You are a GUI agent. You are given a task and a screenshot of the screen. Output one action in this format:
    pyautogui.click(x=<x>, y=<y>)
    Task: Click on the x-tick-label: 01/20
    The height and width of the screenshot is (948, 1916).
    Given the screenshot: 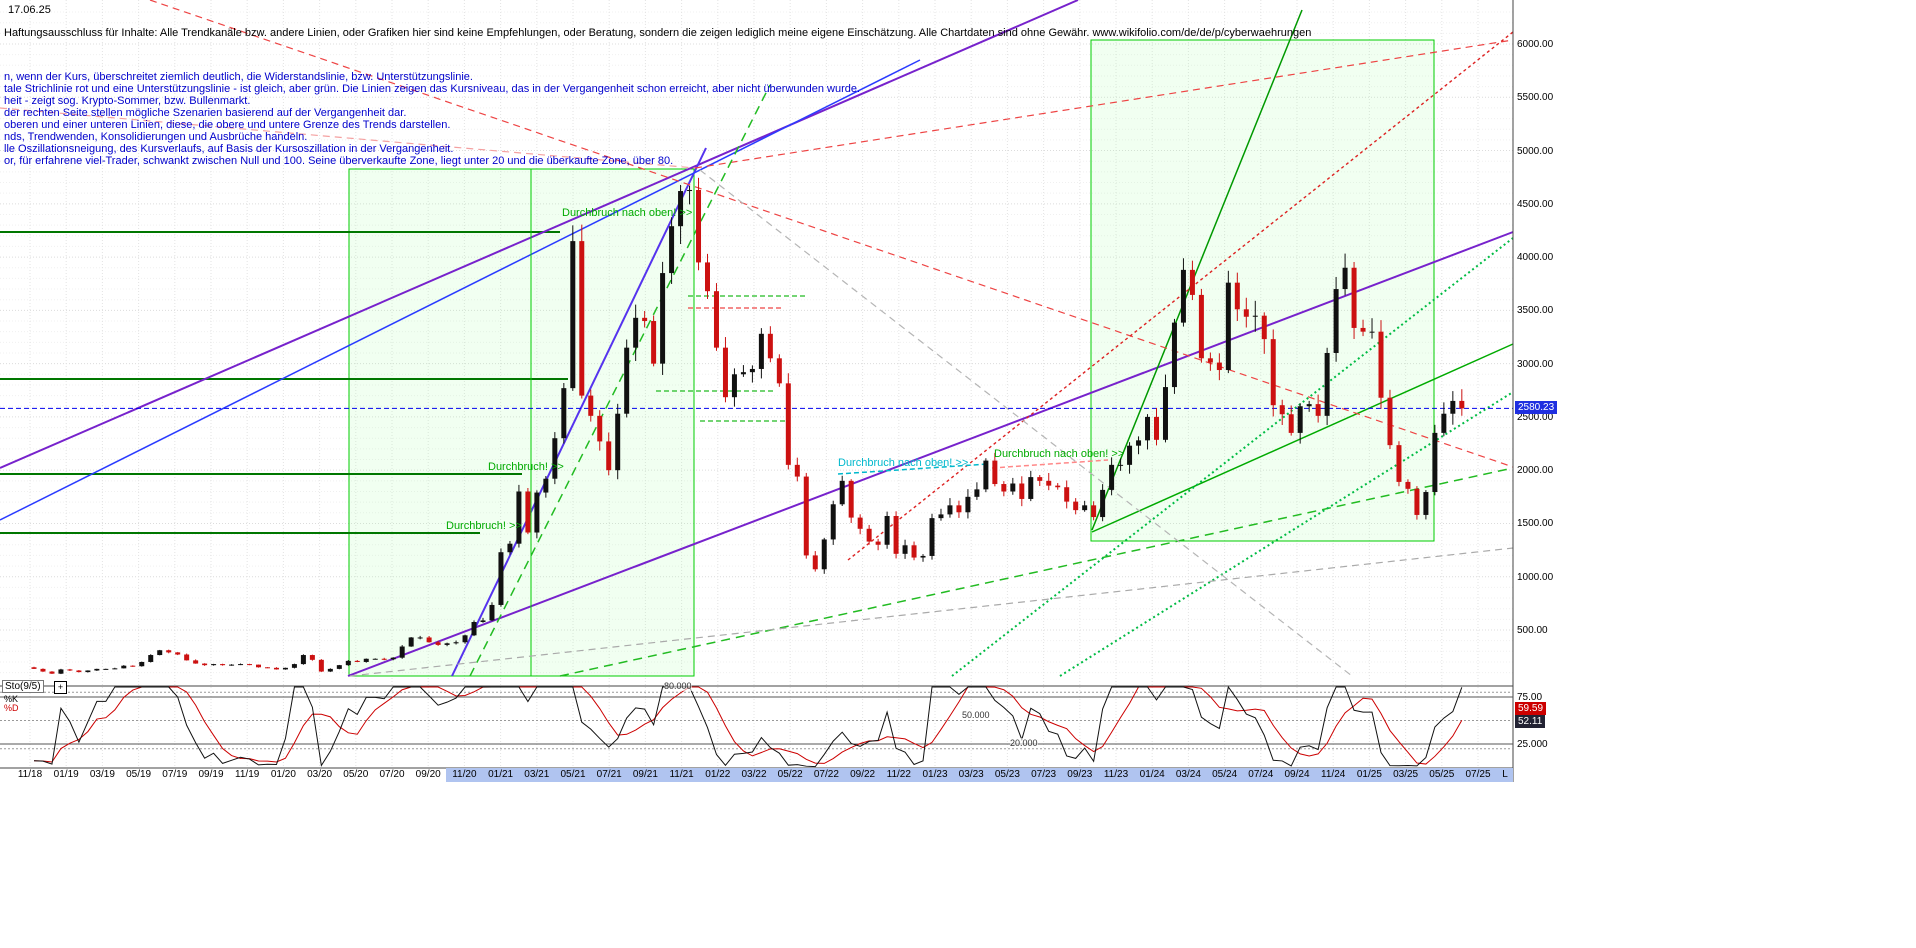 What is the action you would take?
    pyautogui.click(x=283, y=774)
    